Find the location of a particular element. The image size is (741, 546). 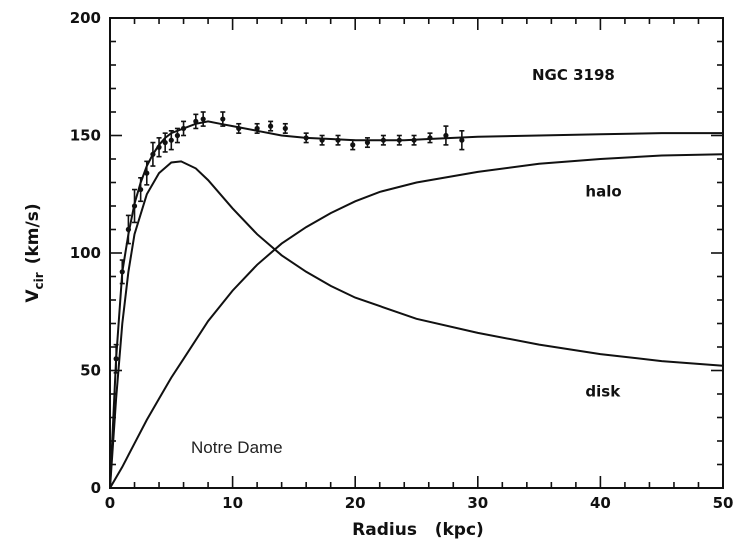

y-tick-label: 50 is located at coordinates (90, 371).